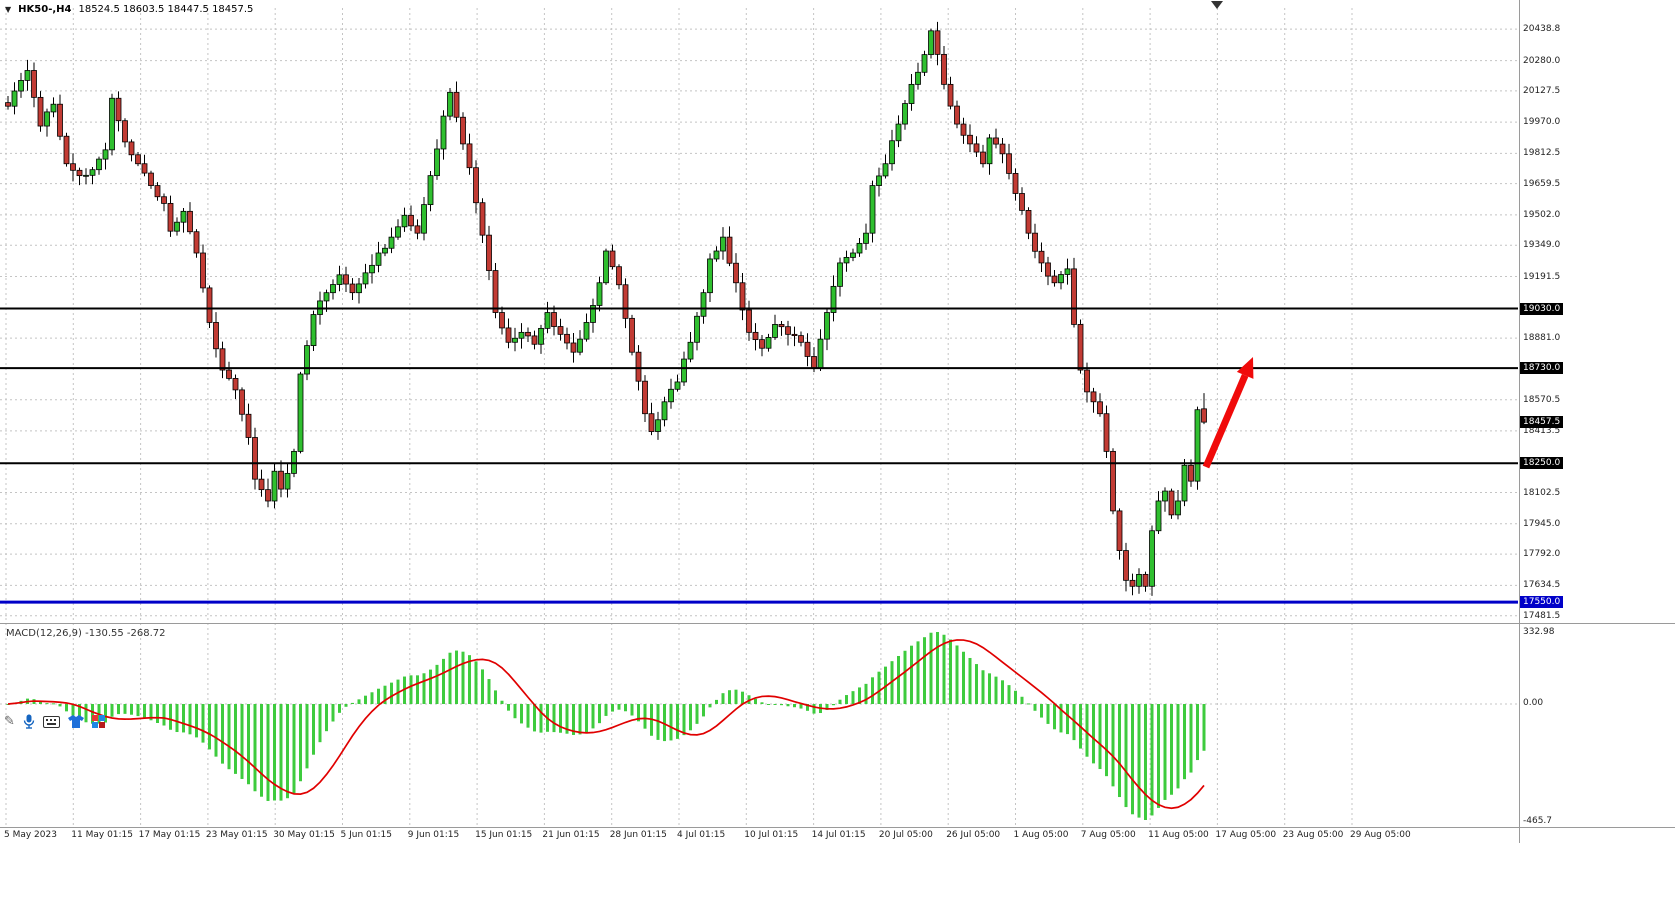 Image resolution: width=1675 pixels, height=900 pixels. What do you see at coordinates (1380, 835) in the screenshot?
I see `time-tick-label: 29 Aug 05:00` at bounding box center [1380, 835].